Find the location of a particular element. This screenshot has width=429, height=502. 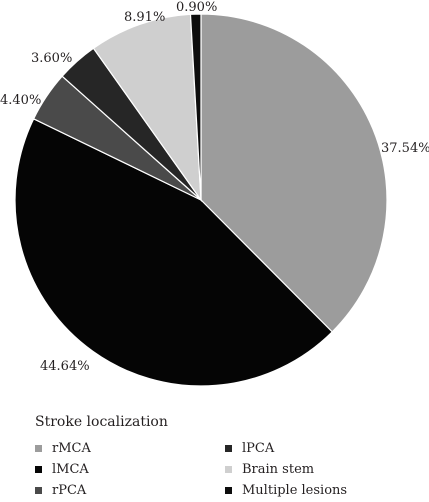

legend-item-brain-stem: Brain stem is located at coordinates (269, 469).